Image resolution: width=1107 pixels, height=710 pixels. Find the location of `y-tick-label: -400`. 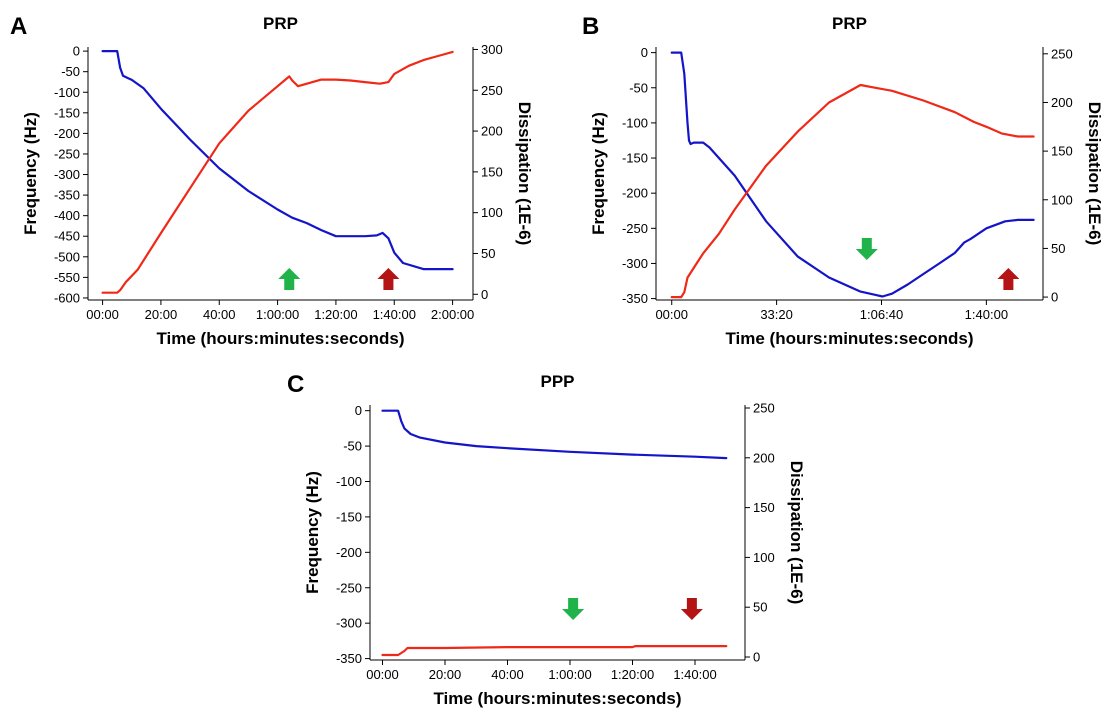

y-tick-label: -400 is located at coordinates (67, 215).